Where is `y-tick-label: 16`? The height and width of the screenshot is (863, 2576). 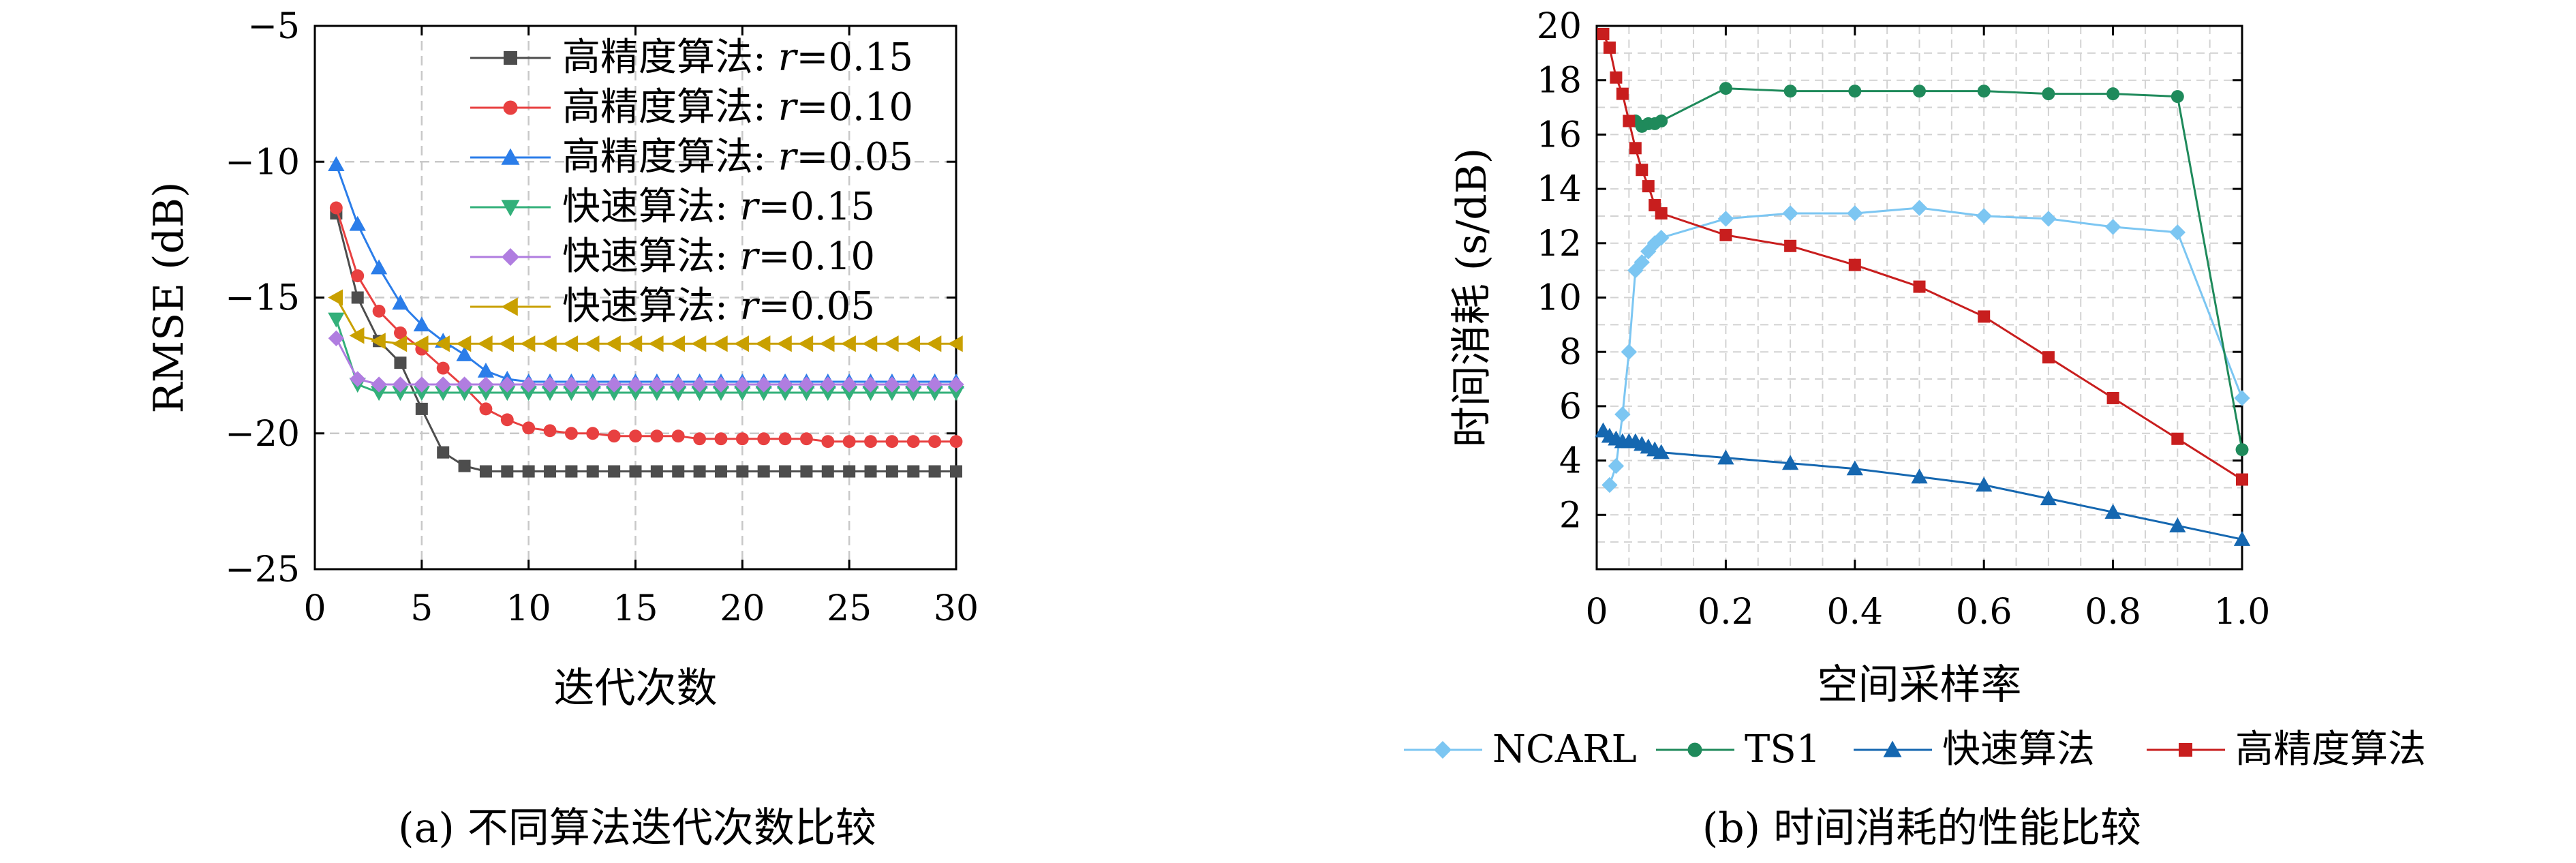 y-tick-label: 16 is located at coordinates (1559, 135).